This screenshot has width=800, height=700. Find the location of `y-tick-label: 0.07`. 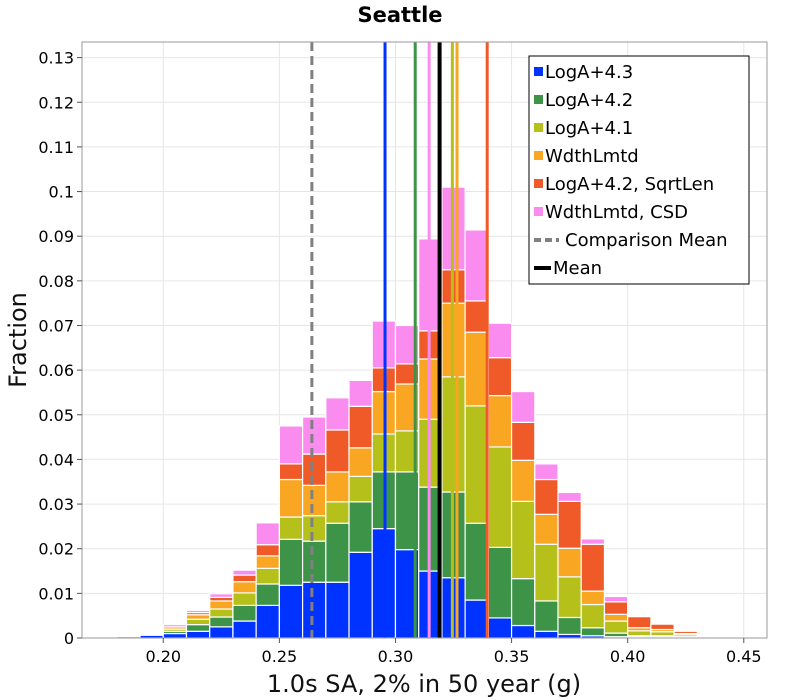

y-tick-label: 0.07 is located at coordinates (56, 325).